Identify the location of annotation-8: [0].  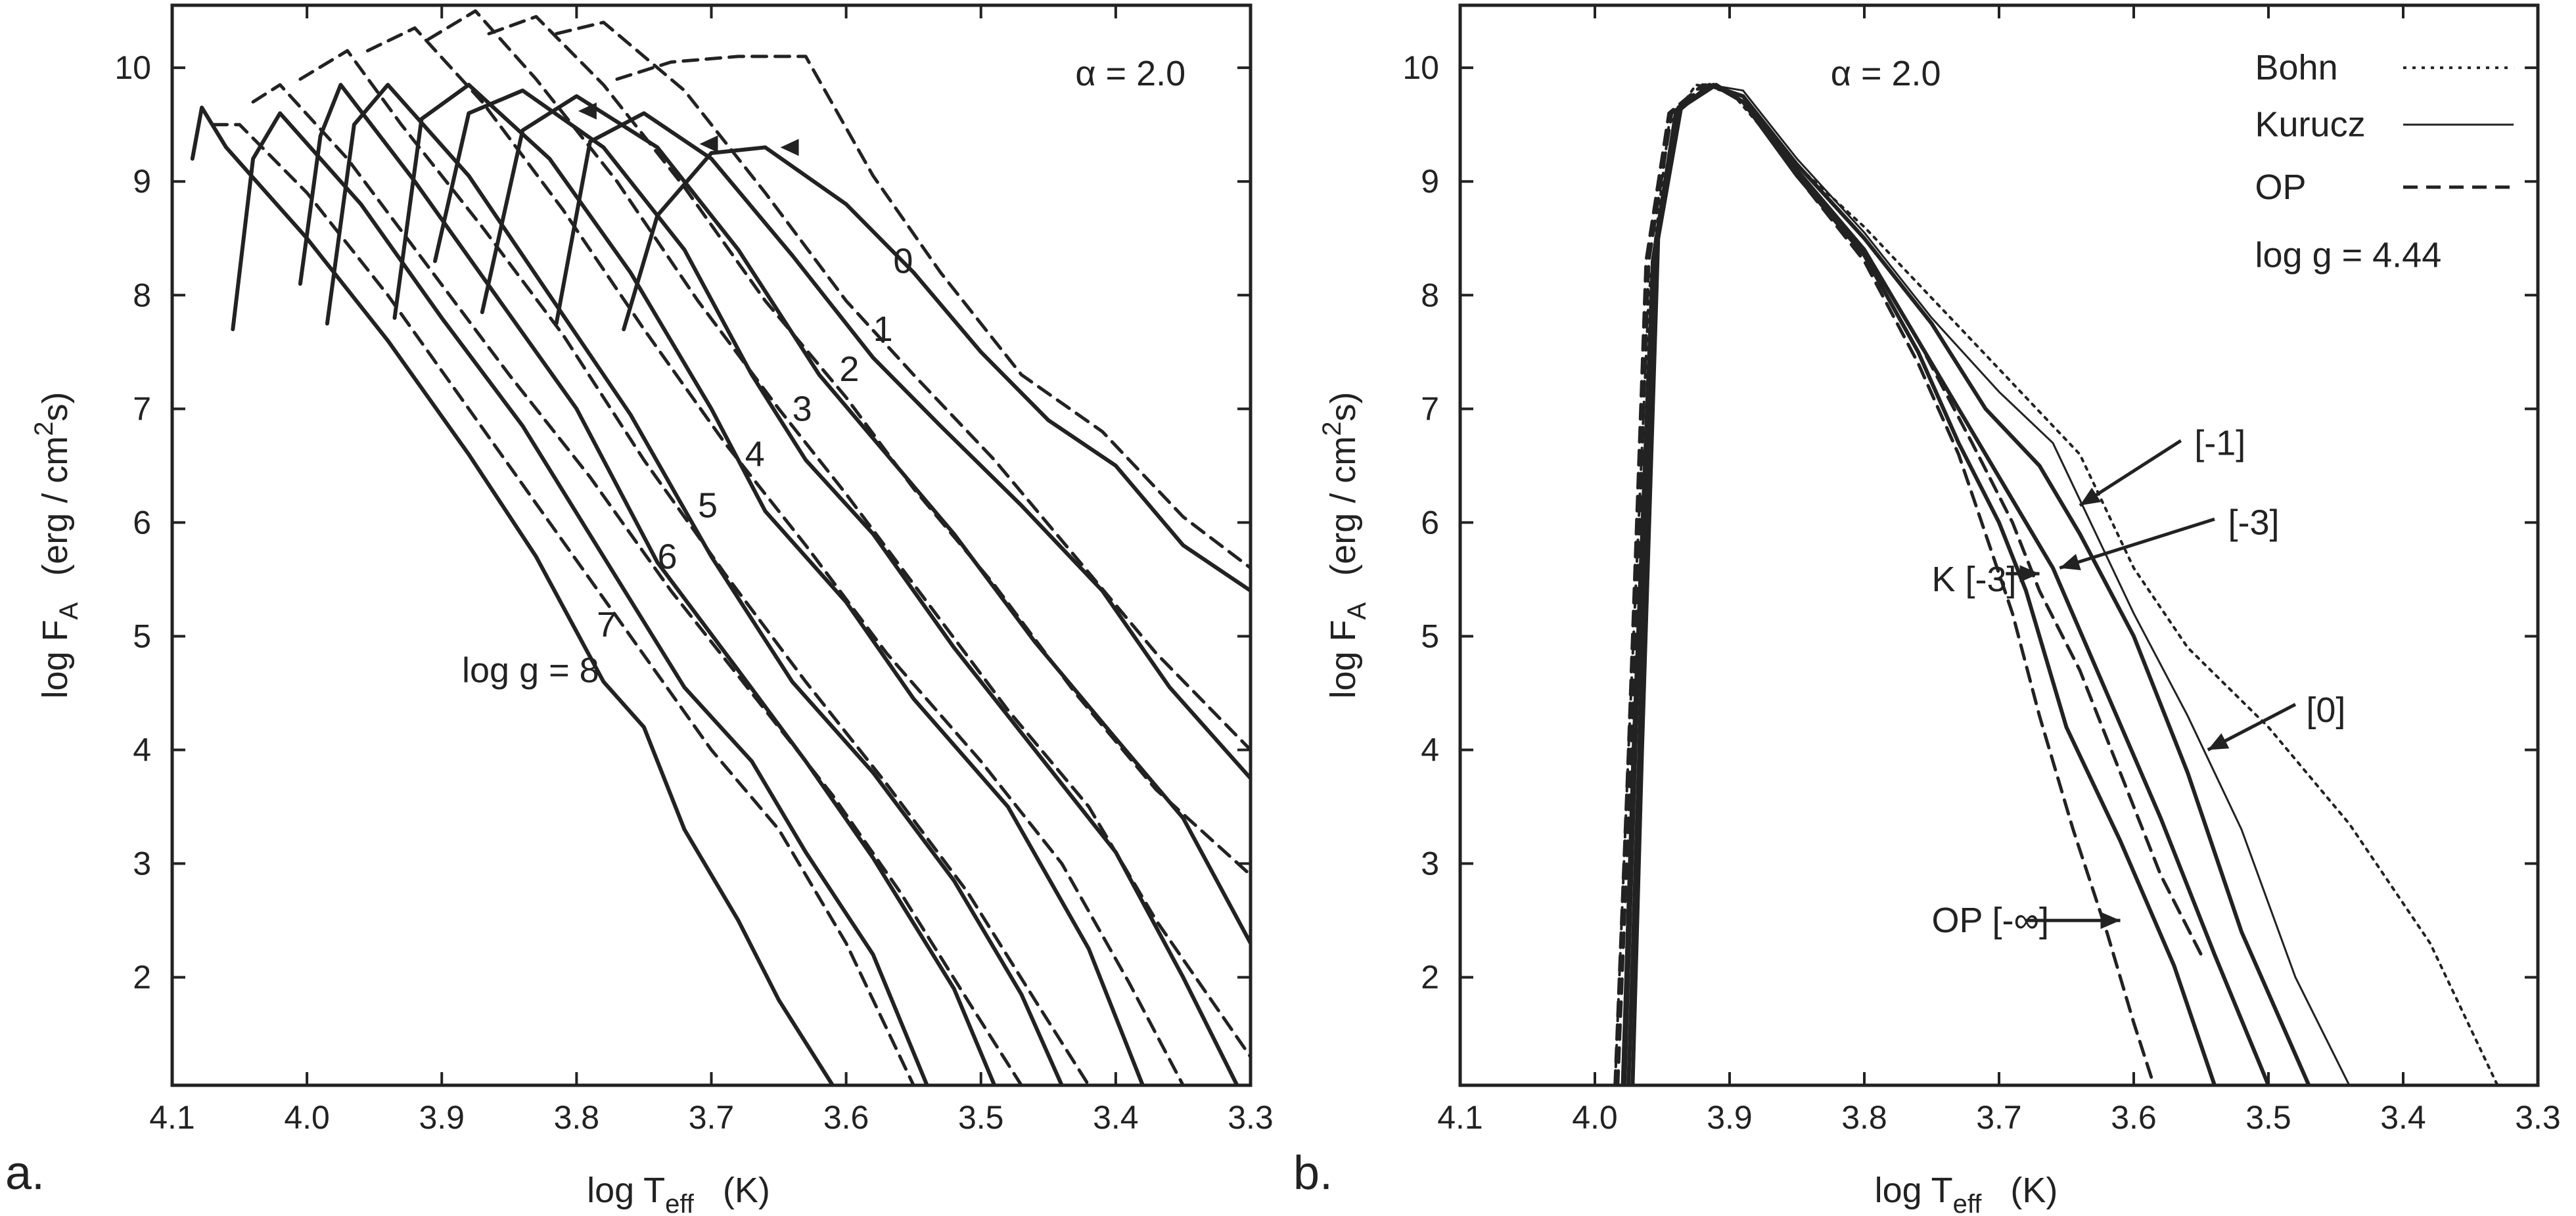
(2325, 710).